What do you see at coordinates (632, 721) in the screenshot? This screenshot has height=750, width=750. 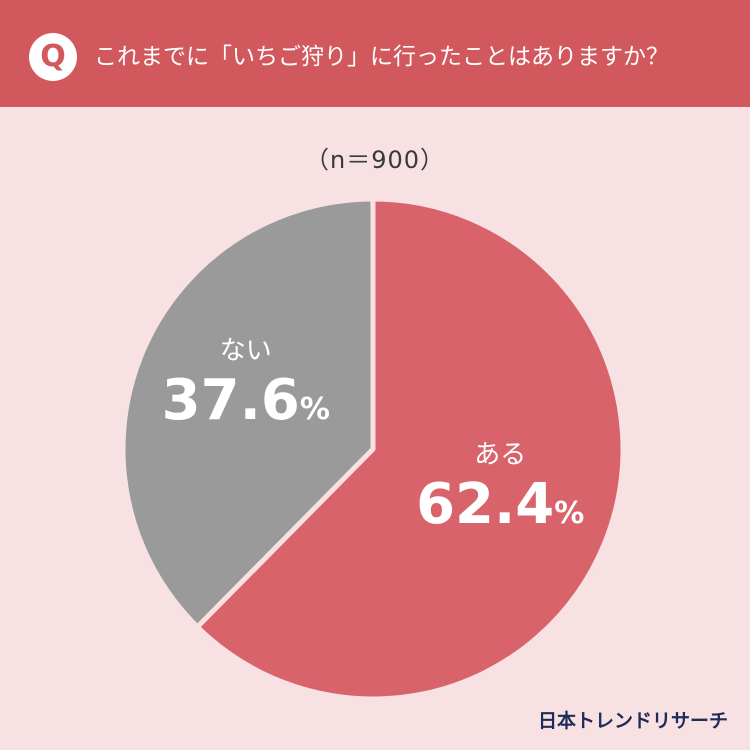 I see `brand-logo: 日本トレンドリサーチ` at bounding box center [632, 721].